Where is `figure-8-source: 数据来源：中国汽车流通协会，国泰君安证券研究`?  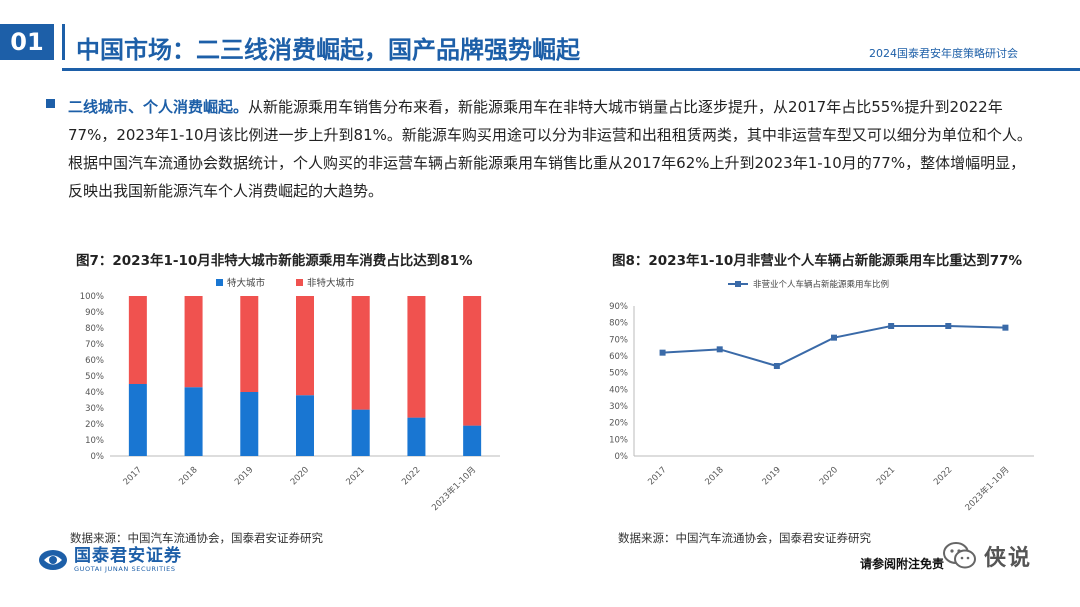 figure-8-source: 数据来源：中国汽车流通协会，国泰君安证券研究 is located at coordinates (744, 538).